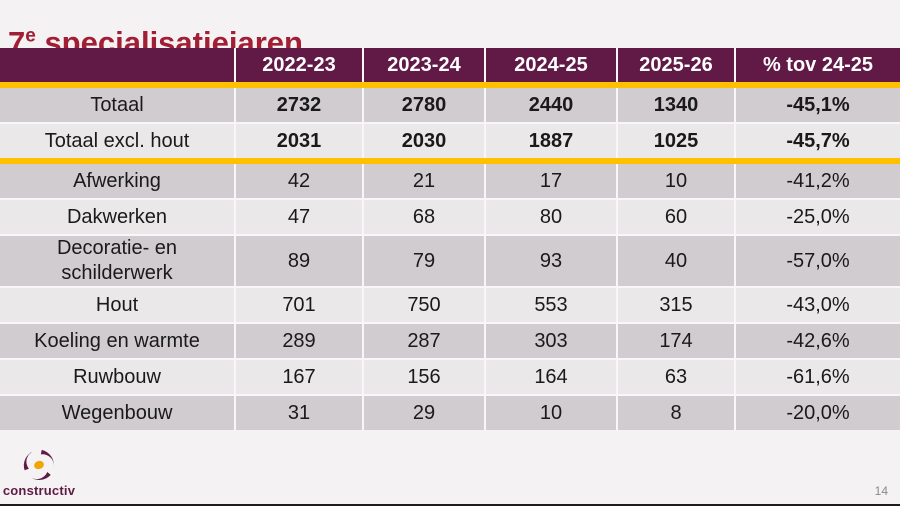 This screenshot has width=900, height=506. I want to click on bottom-divider, so click(450, 505).